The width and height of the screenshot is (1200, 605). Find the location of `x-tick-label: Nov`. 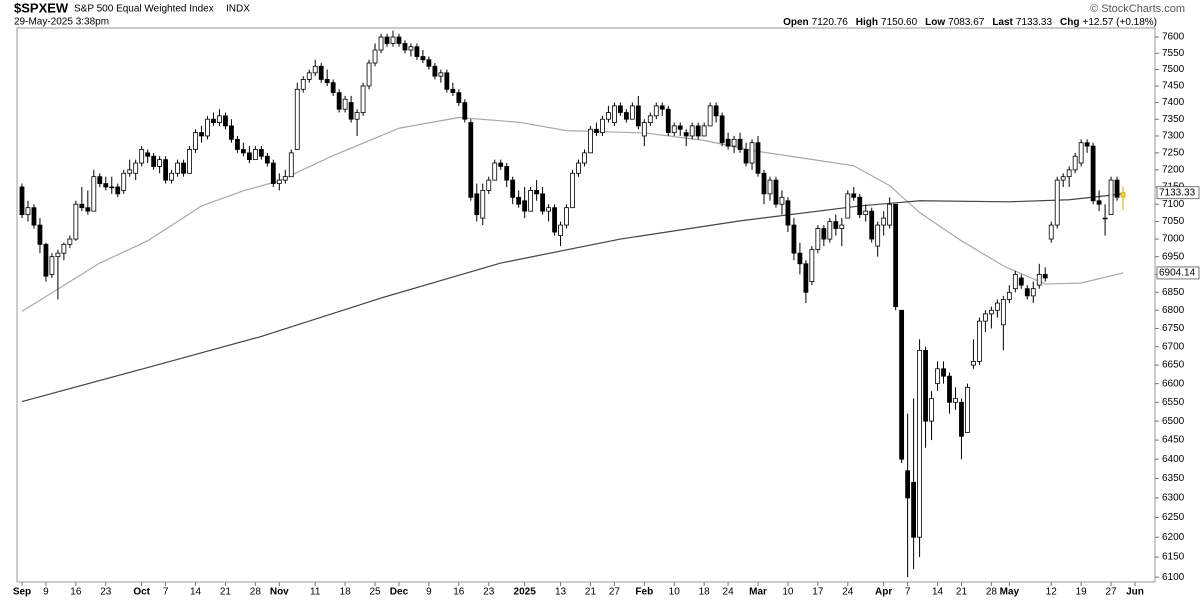

x-tick-label: Nov is located at coordinates (279, 592).